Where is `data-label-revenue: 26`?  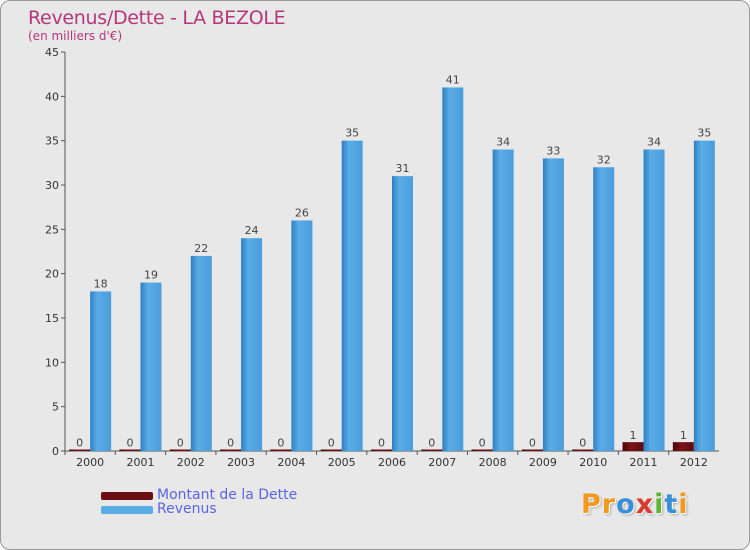 data-label-revenue: 26 is located at coordinates (302, 212).